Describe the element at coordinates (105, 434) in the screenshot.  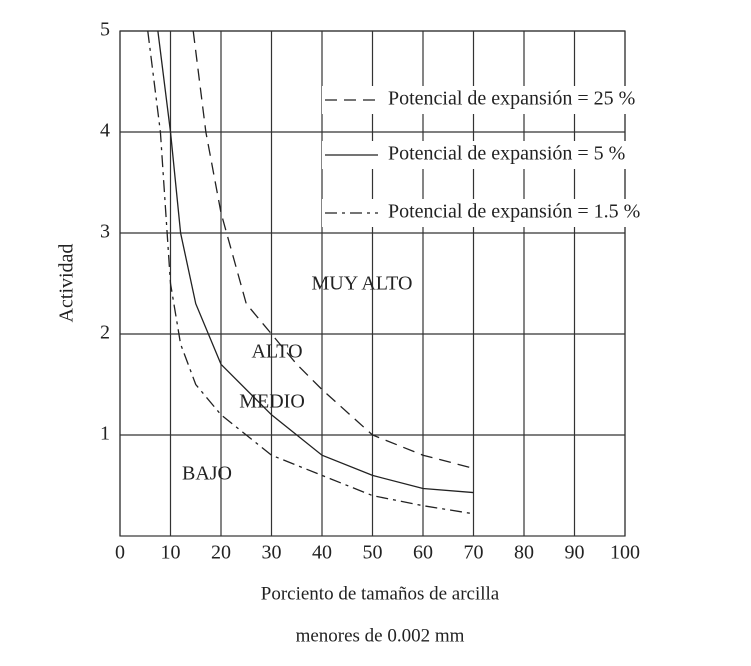
I see `y-tick-label: 1` at that location.